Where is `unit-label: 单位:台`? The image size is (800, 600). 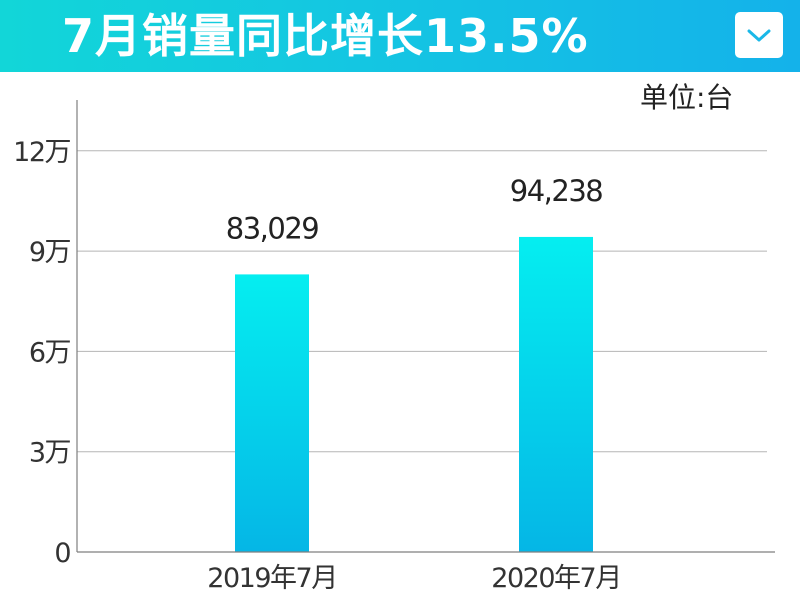 unit-label: 单位:台 is located at coordinates (687, 97).